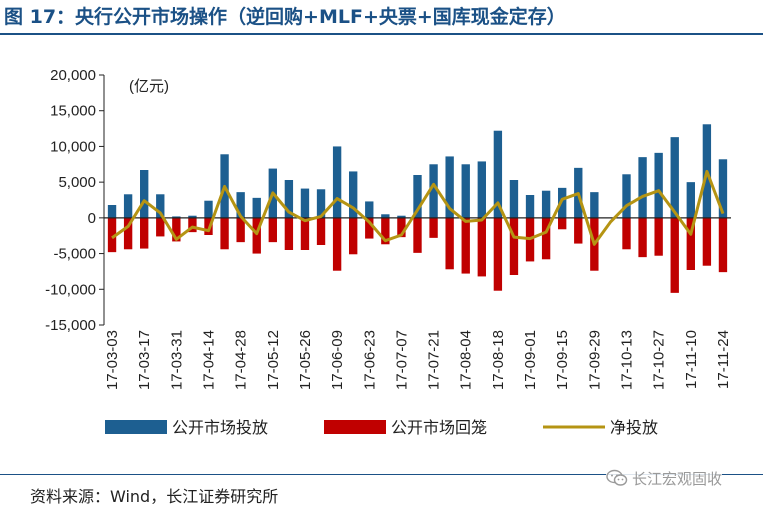  I want to click on legend-swatch-injection, so click(136, 427).